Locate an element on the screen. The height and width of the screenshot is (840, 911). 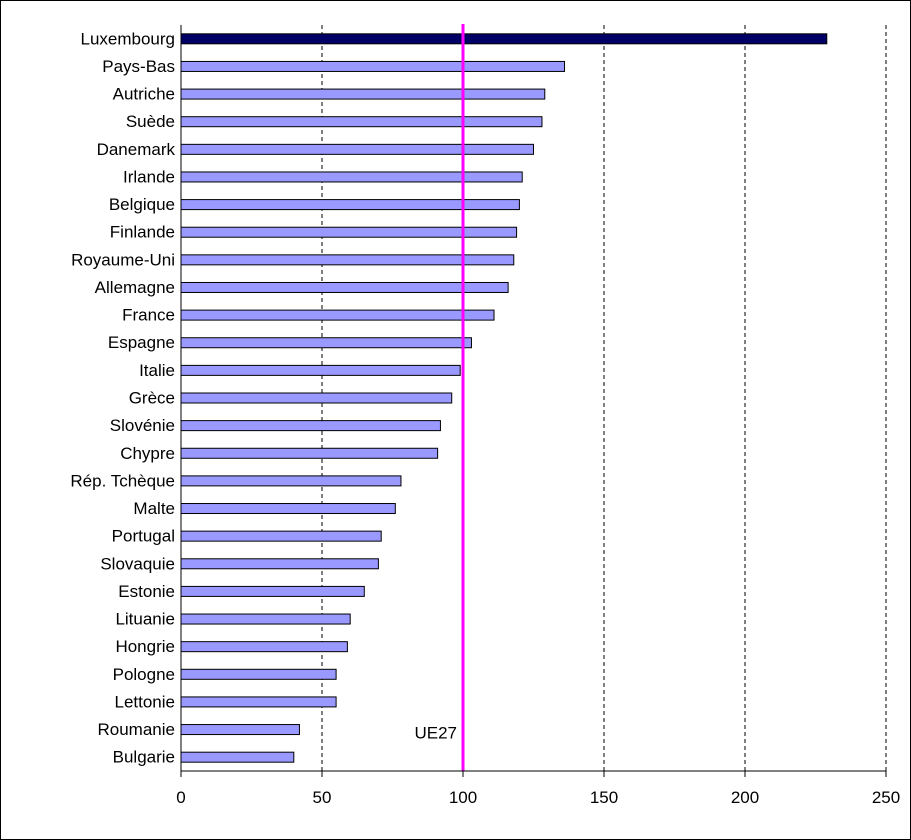
category-label: Estonie is located at coordinates (146, 591).